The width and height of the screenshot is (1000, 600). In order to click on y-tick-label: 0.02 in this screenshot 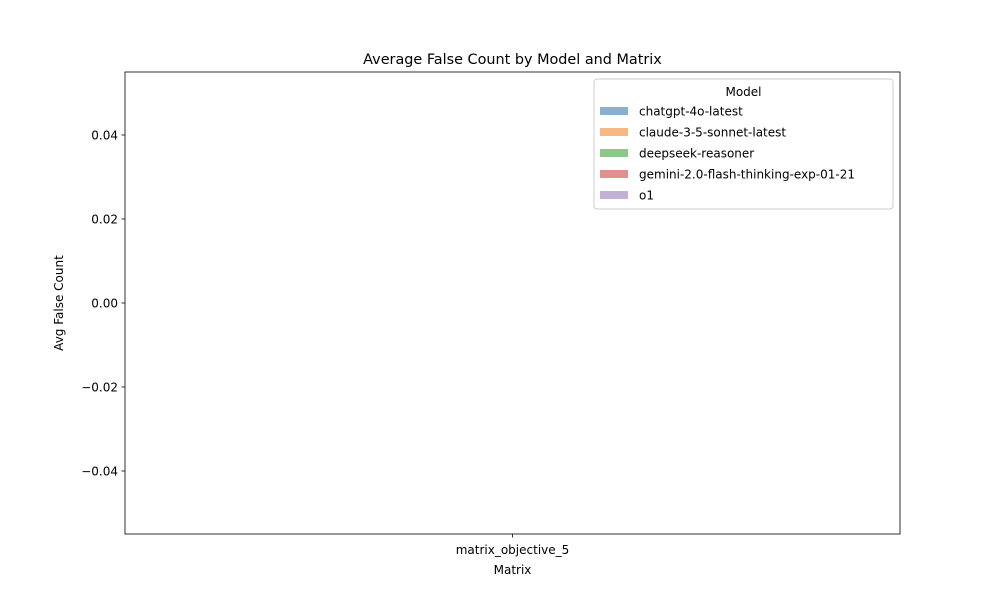, I will do `click(104, 219)`.